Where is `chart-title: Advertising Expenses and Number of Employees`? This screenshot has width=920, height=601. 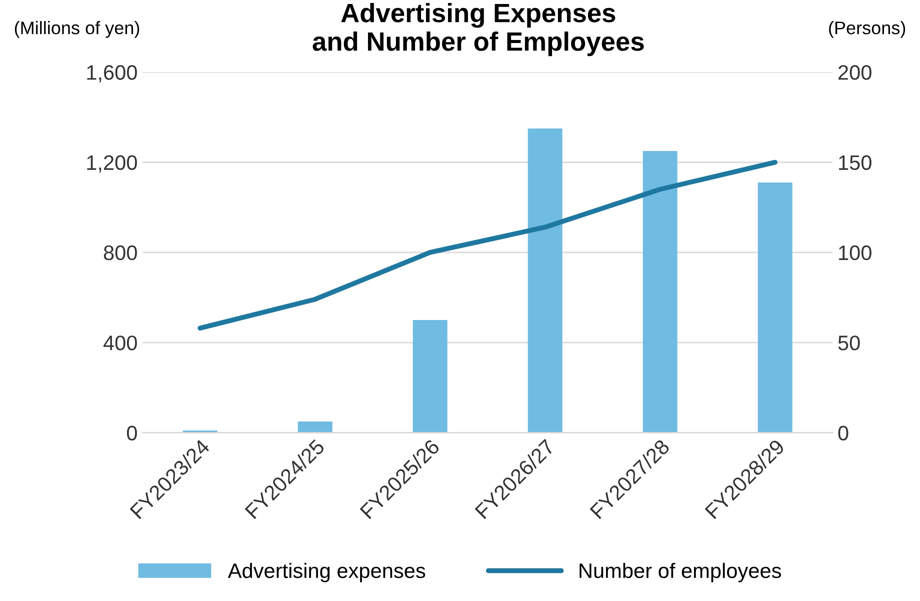
chart-title: Advertising Expenses and Number of Employees is located at coordinates (478, 29).